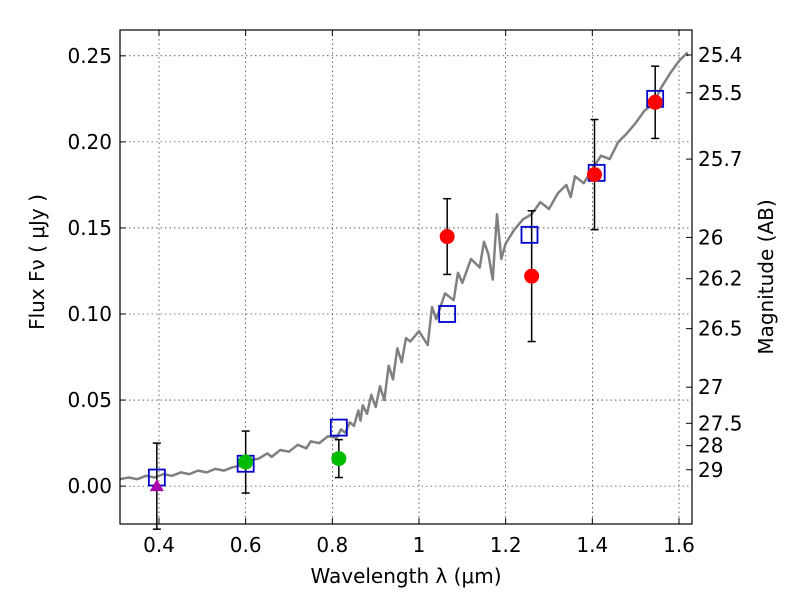  What do you see at coordinates (720, 329) in the screenshot?
I see `right-tick-label: 26.5` at bounding box center [720, 329].